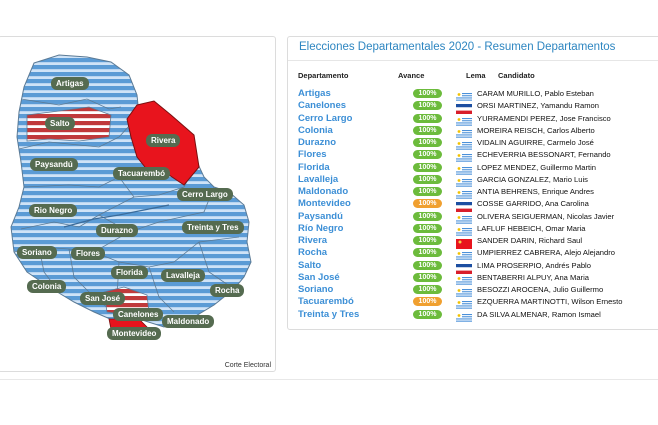 The image size is (658, 425). I want to click on map-label-soriano: Soriano, so click(37, 252).